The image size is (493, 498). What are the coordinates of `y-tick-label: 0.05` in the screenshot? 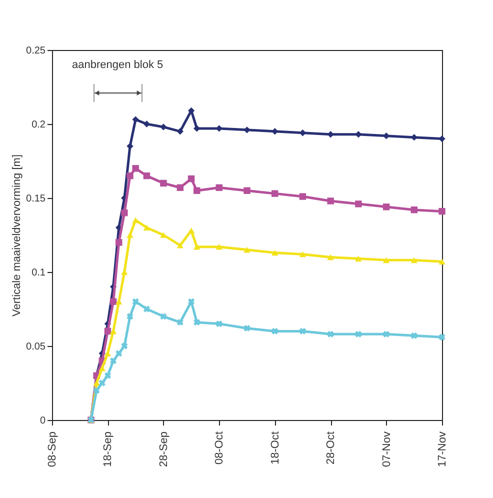 It's located at (36, 347).